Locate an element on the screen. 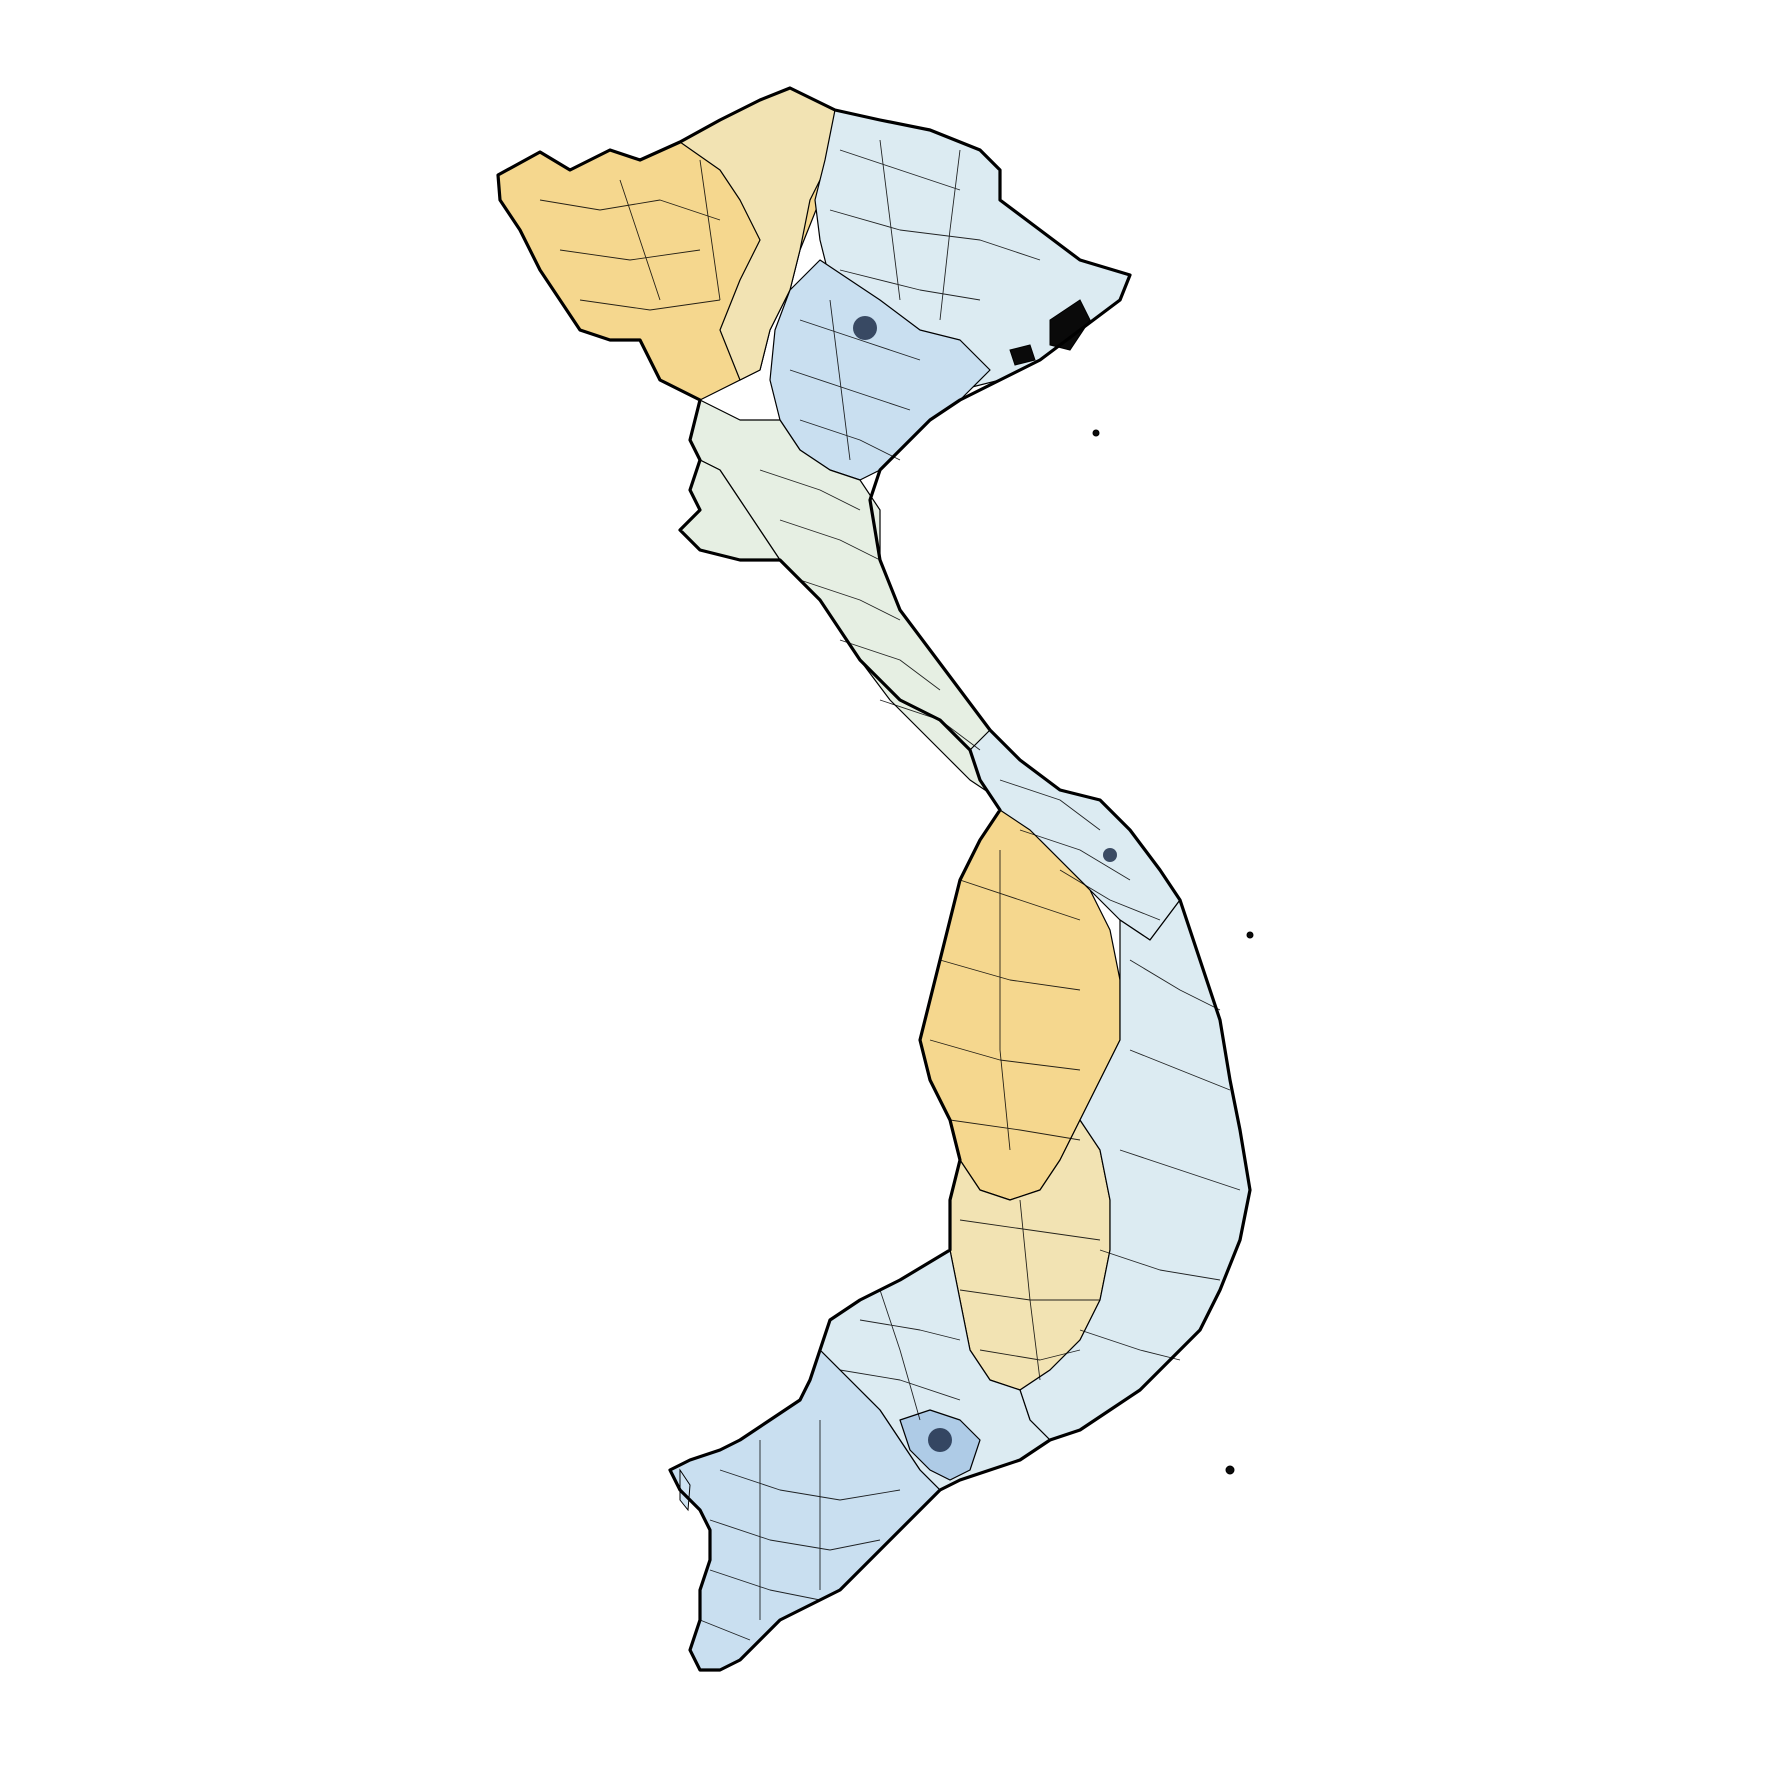  island-ly-son is located at coordinates (1250, 935).